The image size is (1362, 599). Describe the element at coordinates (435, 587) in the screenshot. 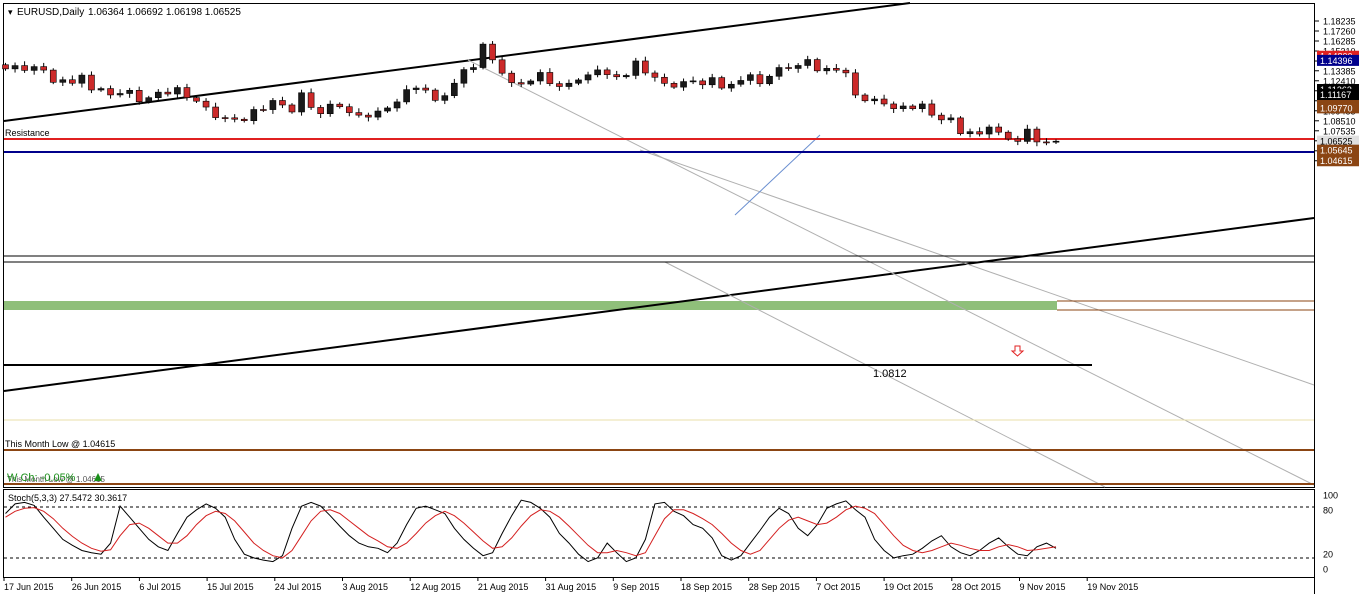

I see `time-tick-label: 12 Aug 2015` at that location.